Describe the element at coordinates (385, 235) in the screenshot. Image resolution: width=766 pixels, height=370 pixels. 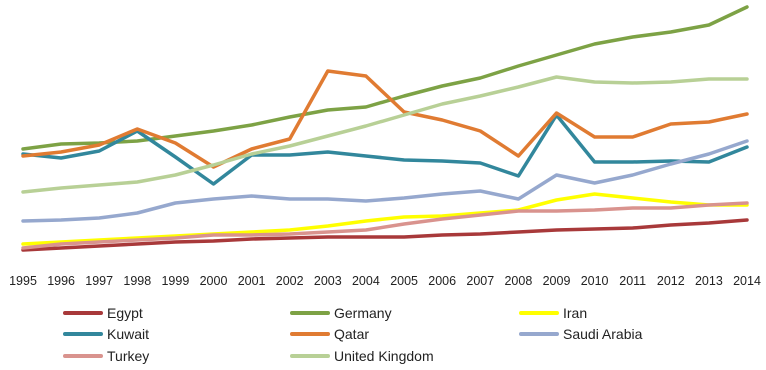
I see `series-line-egypt` at that location.